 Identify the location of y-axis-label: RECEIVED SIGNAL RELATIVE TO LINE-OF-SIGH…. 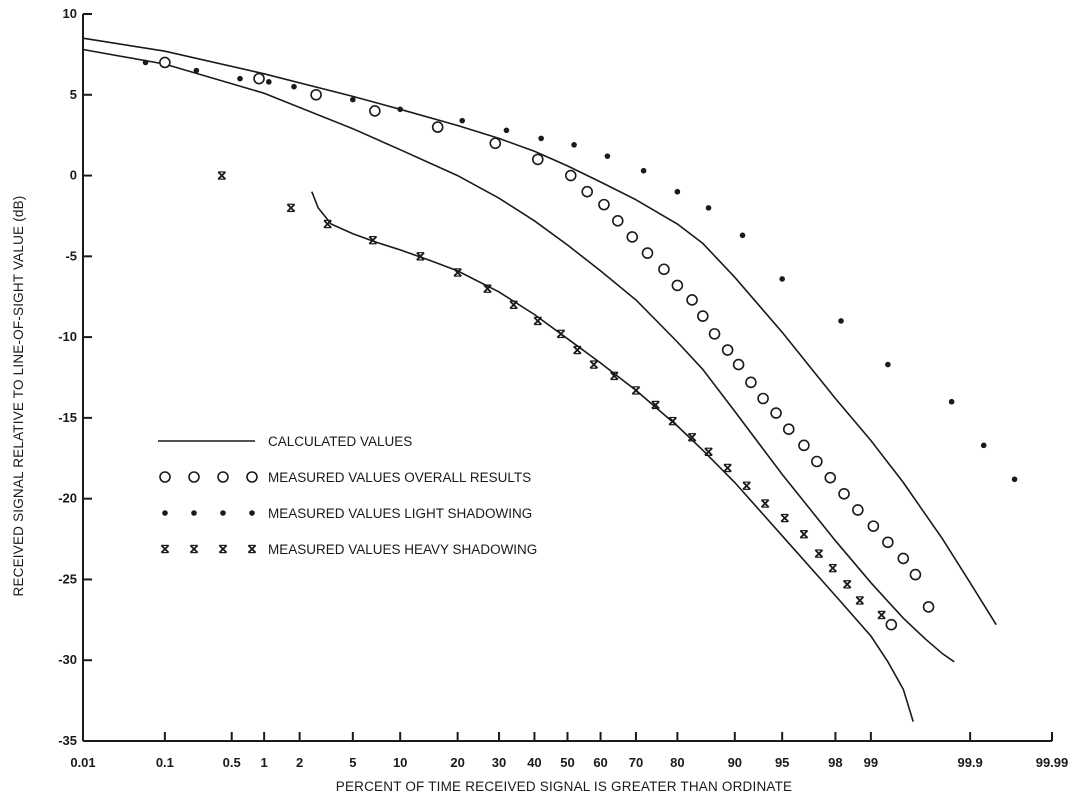
(18, 396).